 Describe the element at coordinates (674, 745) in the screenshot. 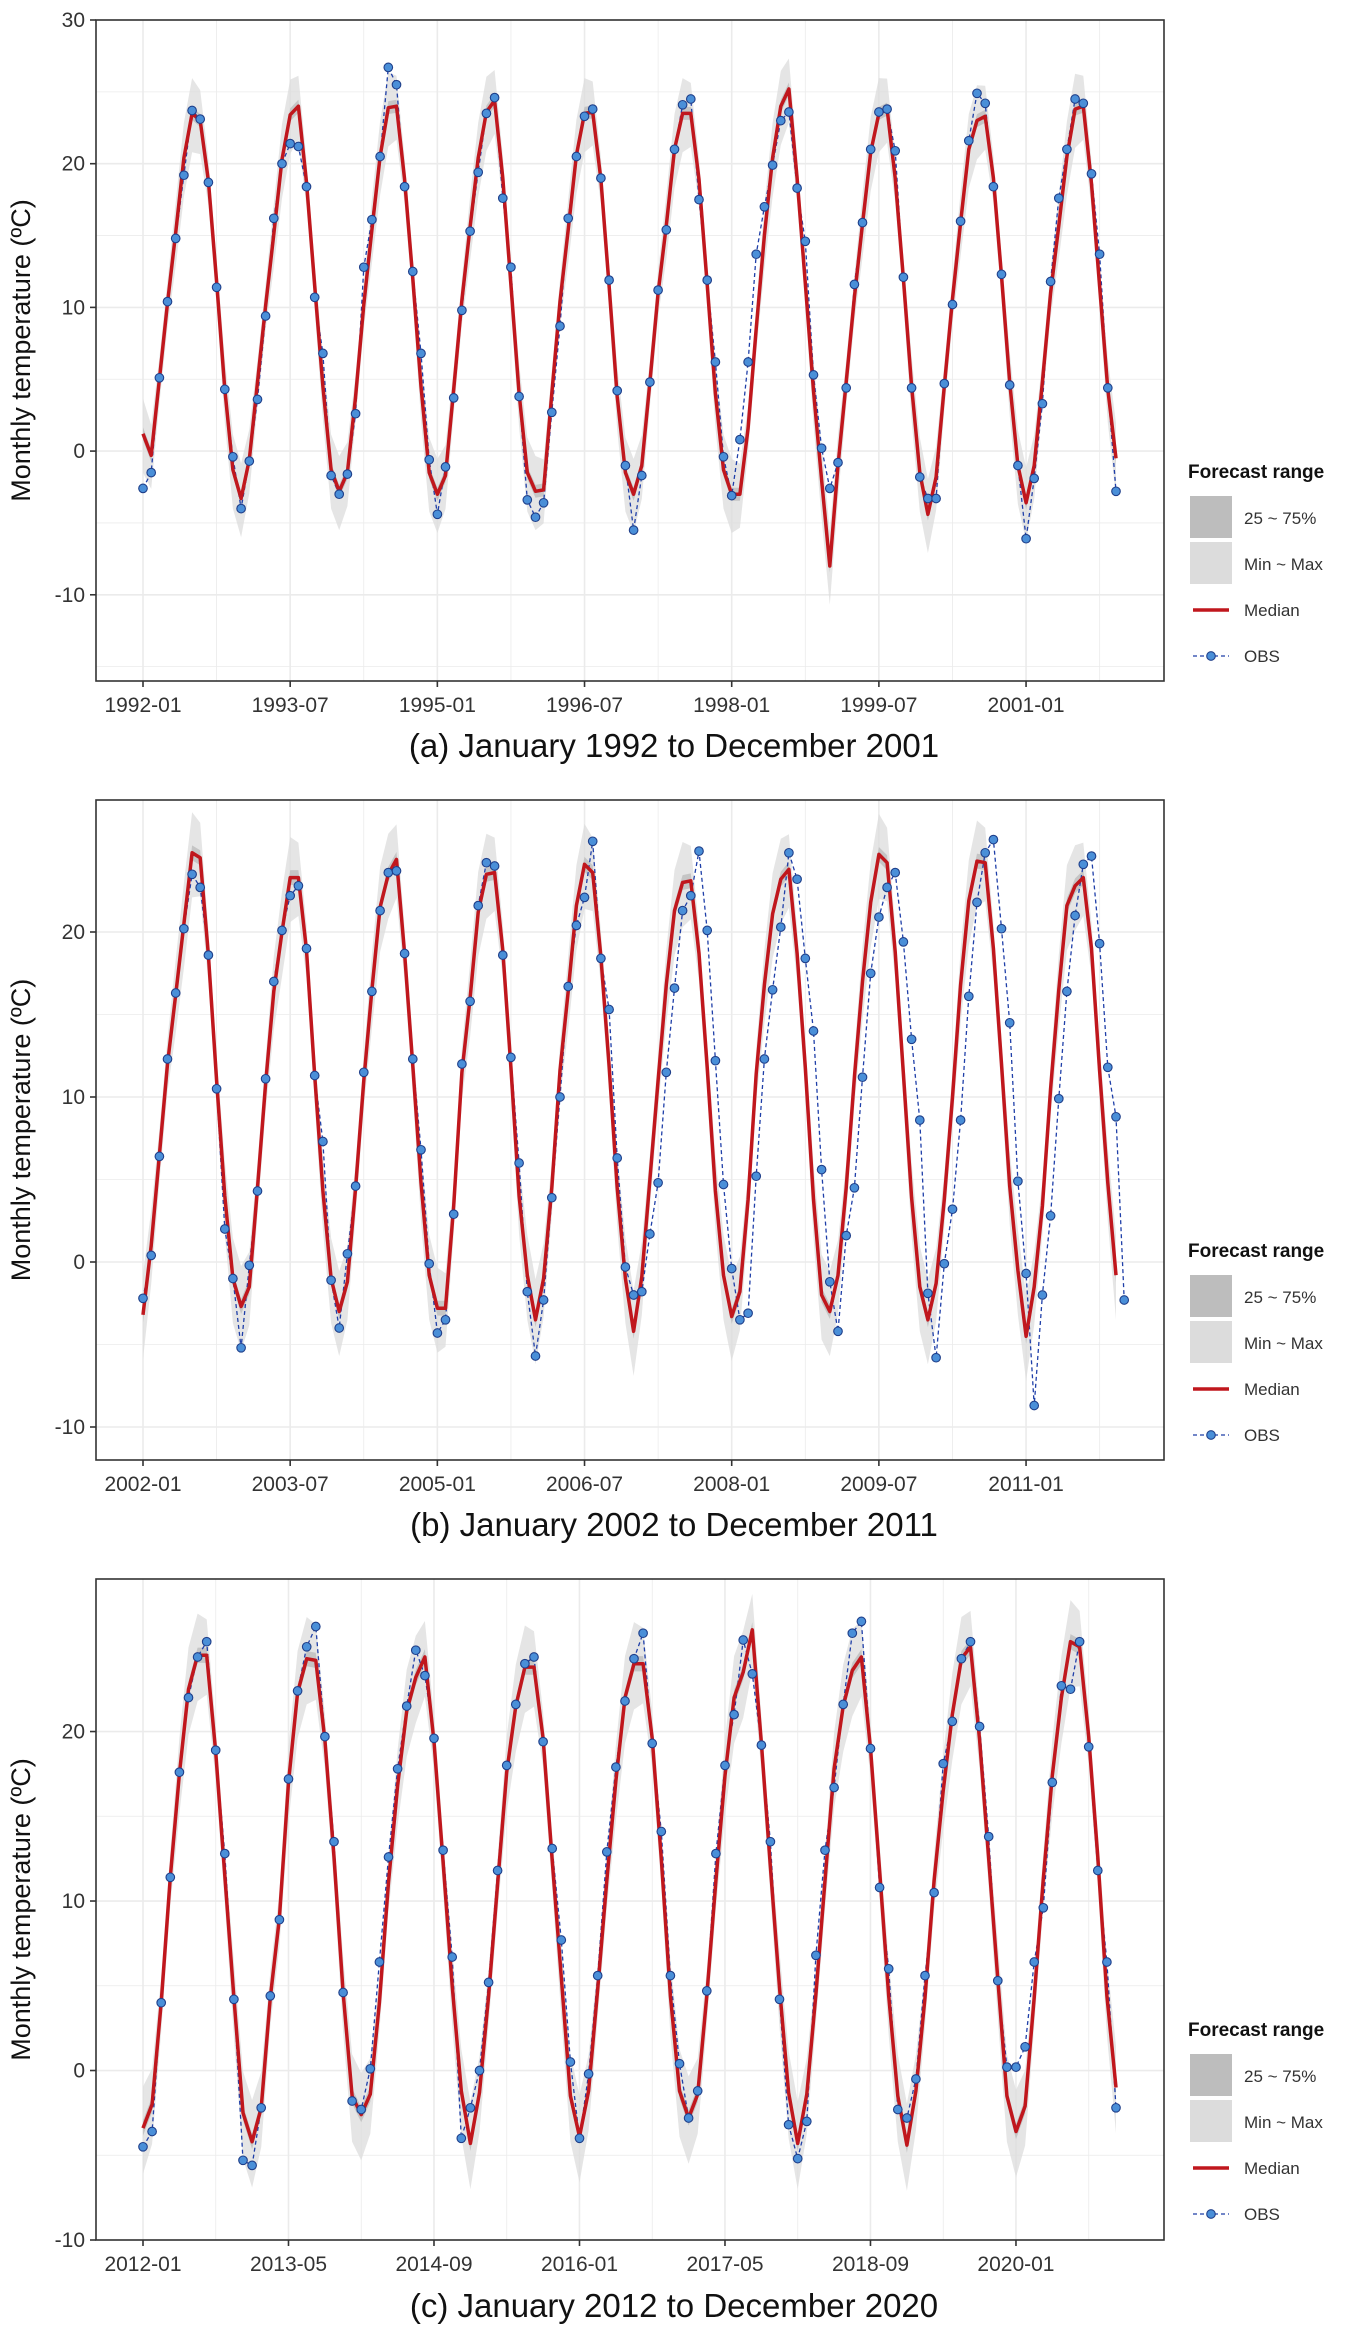

I see `panel-caption: (a) January 1992 to December 2001` at that location.